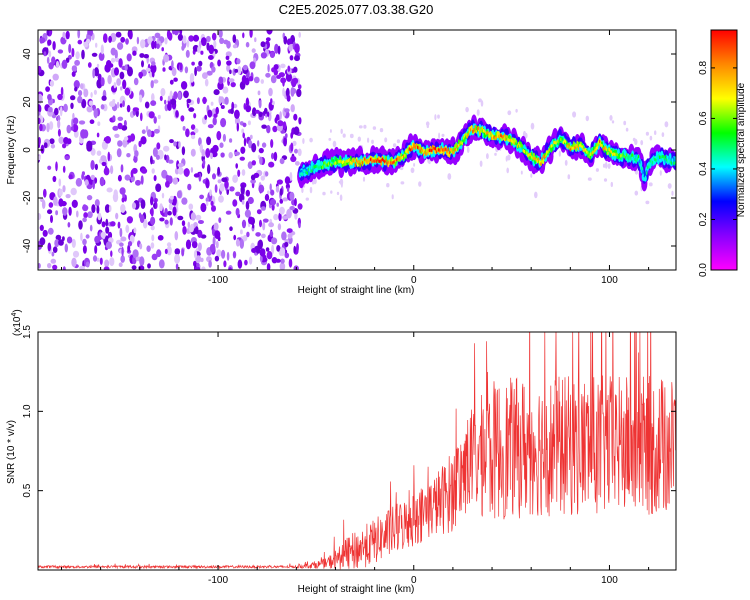 This screenshot has height=600, width=750. What do you see at coordinates (27, 102) in the screenshot?
I see `spectrogram-y-tick-label: 20` at bounding box center [27, 102].